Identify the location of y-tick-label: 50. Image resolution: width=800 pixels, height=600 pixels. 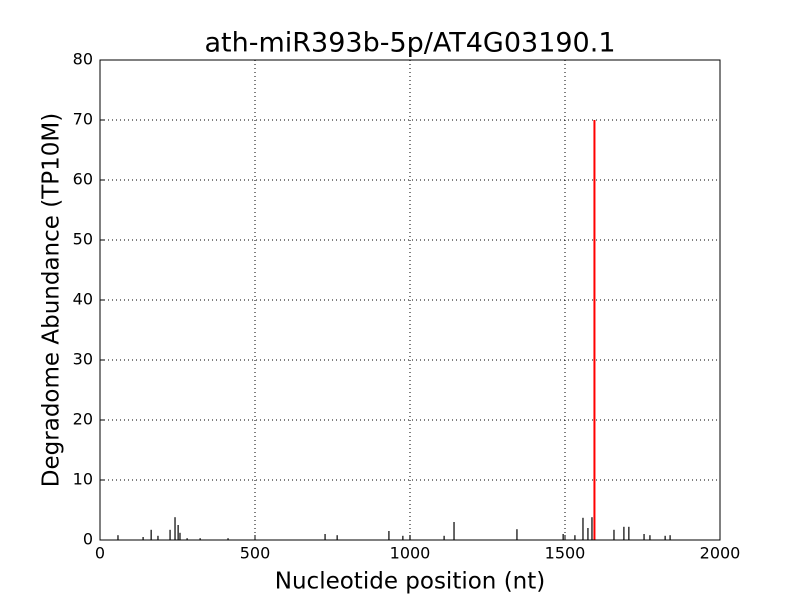
(83, 239).